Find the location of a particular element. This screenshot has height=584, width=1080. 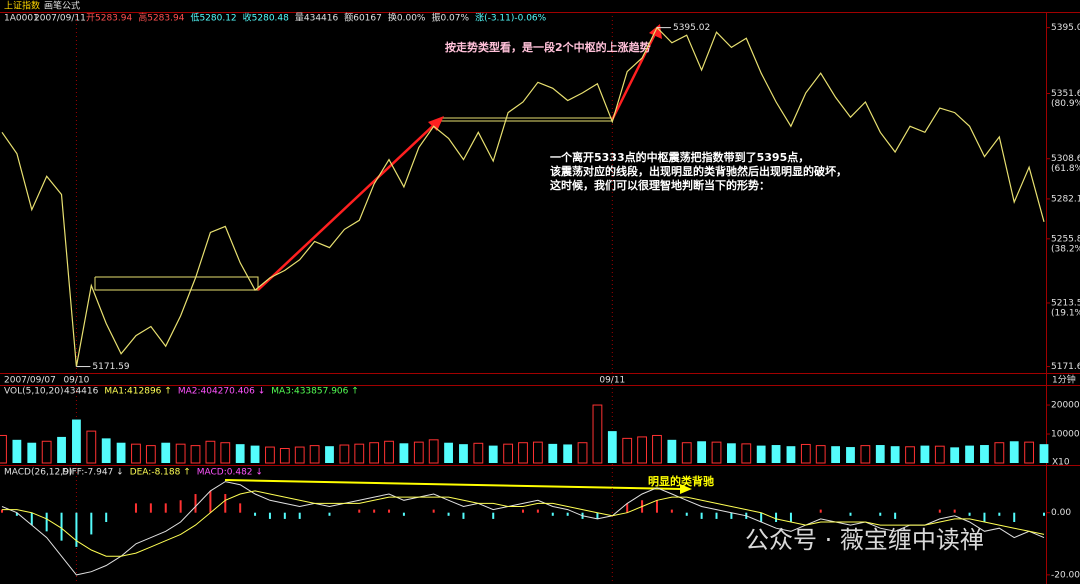

divergence-arrow is located at coordinates (458, 486).